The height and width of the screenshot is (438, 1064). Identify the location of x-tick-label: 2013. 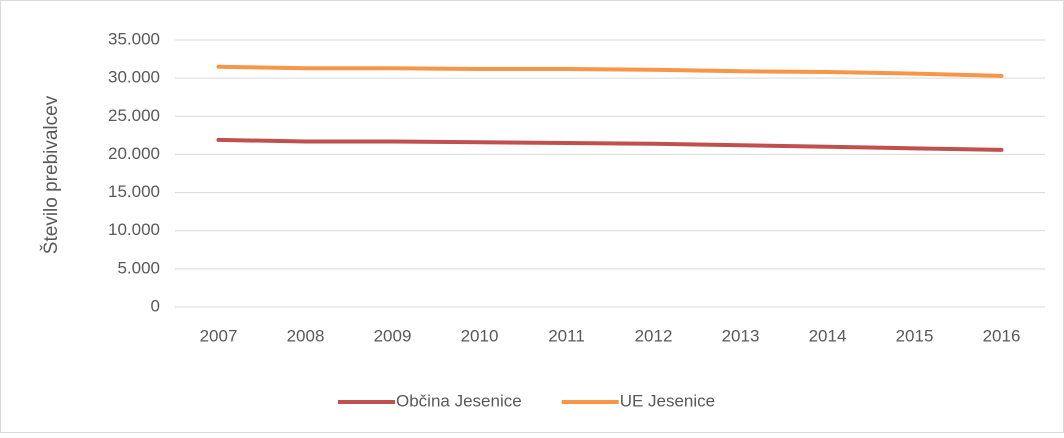
(741, 335).